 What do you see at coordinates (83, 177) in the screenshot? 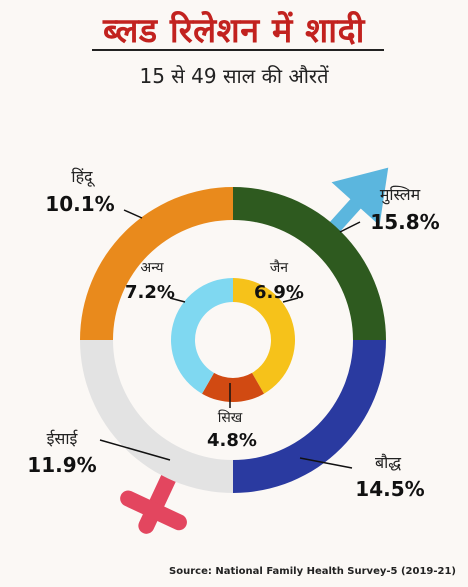
I see `label-hindu-name: हिंदू` at bounding box center [83, 177].